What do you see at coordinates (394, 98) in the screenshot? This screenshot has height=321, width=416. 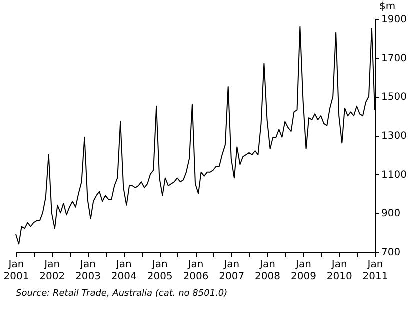 I see `y-tick-label: 1500` at bounding box center [394, 98].